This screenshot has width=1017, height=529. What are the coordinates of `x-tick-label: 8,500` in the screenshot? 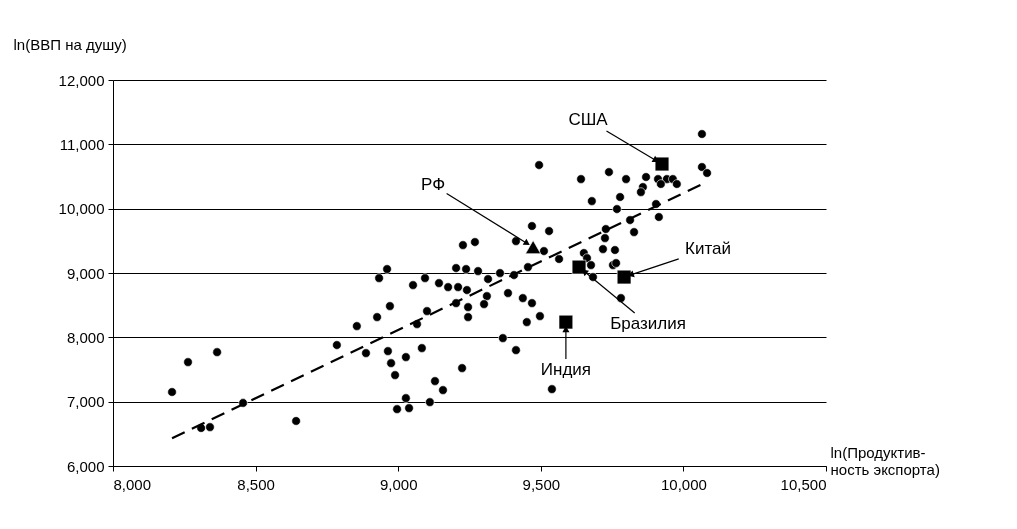 It's located at (256, 484).